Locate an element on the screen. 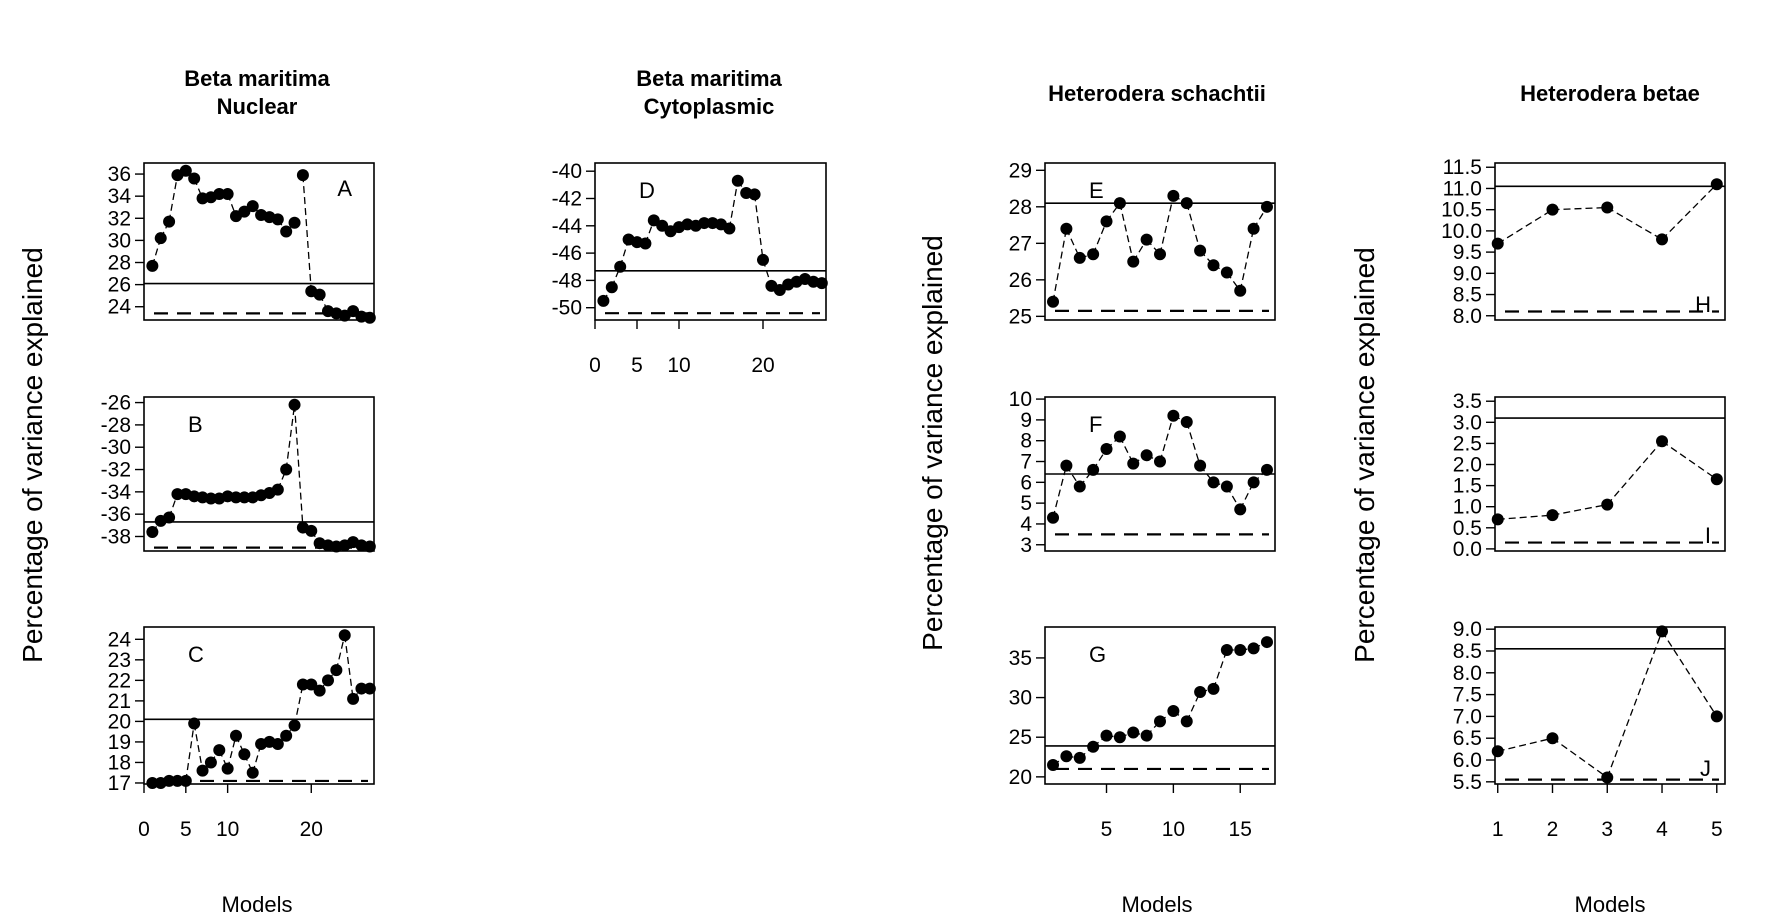 The image size is (1769, 920). y-tick-label: -42 is located at coordinates (567, 198).